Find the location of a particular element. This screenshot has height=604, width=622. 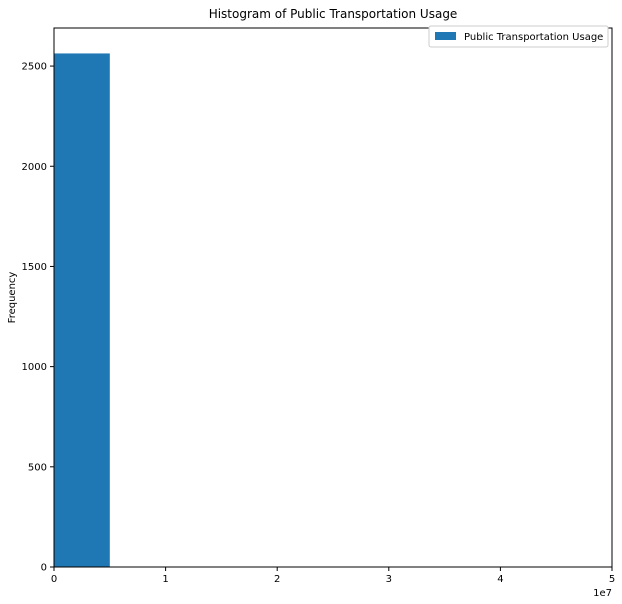

histogram-bars is located at coordinates (82, 310).